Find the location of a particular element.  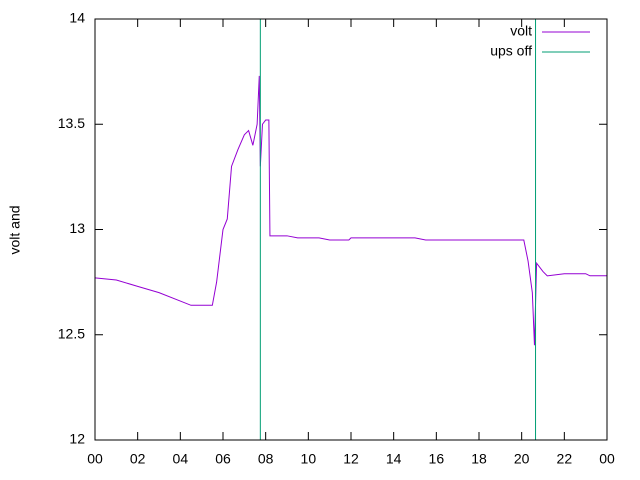

legend-label: ups off is located at coordinates (511, 51).